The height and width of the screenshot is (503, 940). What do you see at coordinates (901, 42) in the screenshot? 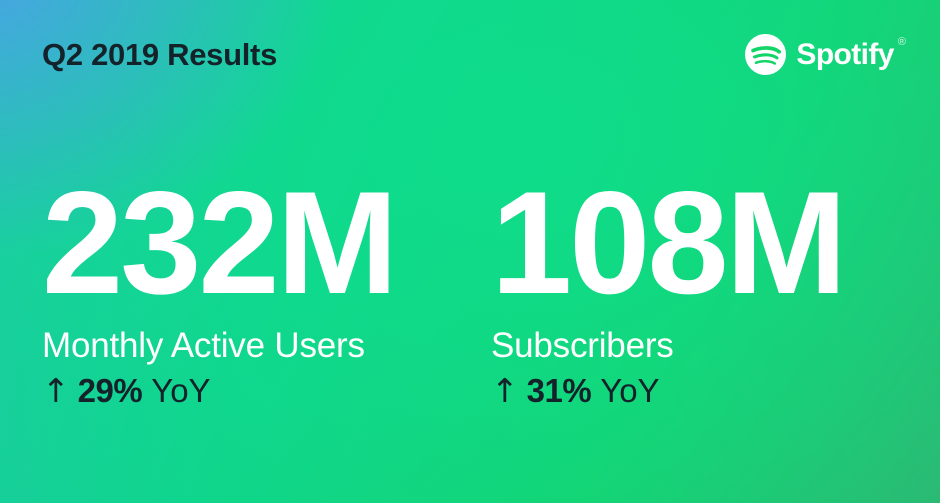
I see `registered-trademark: ®` at bounding box center [901, 42].